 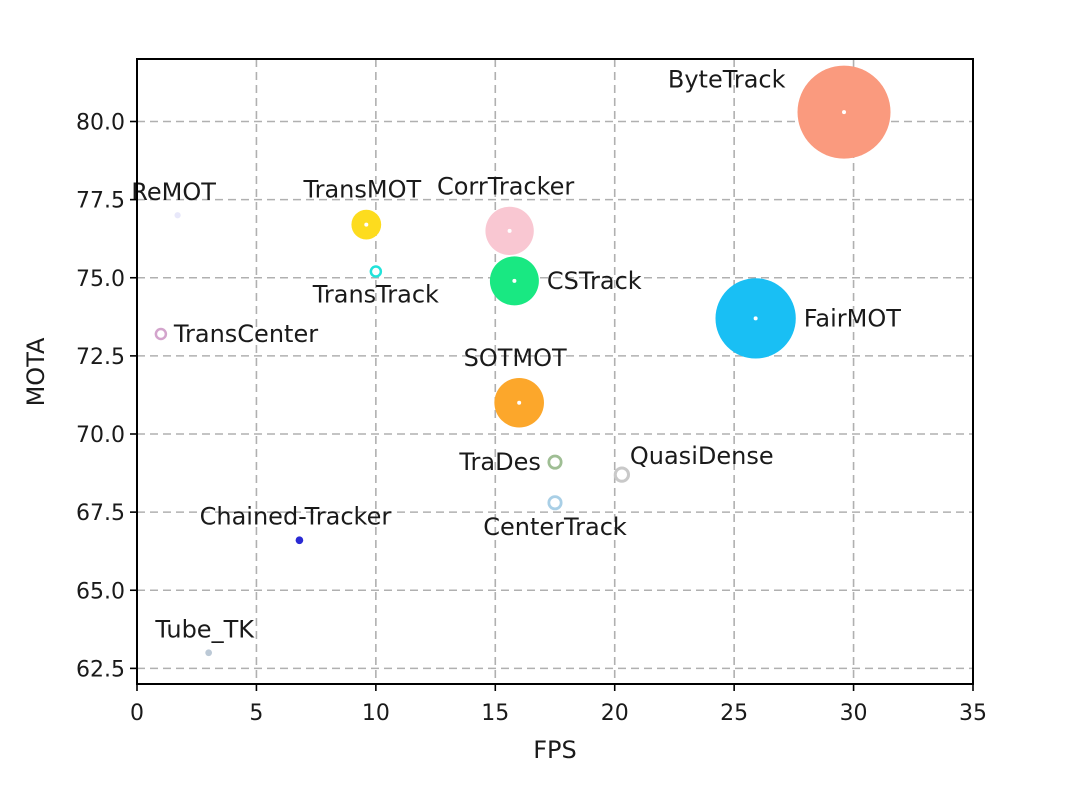 I want to click on y-tick-label: 72.5, so click(x=100, y=357).